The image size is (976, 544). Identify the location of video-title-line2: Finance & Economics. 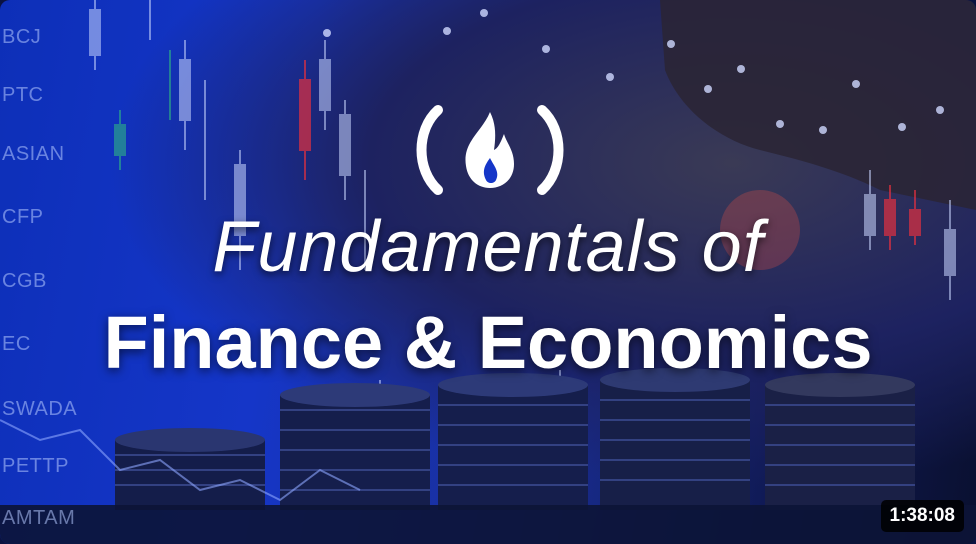
(488, 342).